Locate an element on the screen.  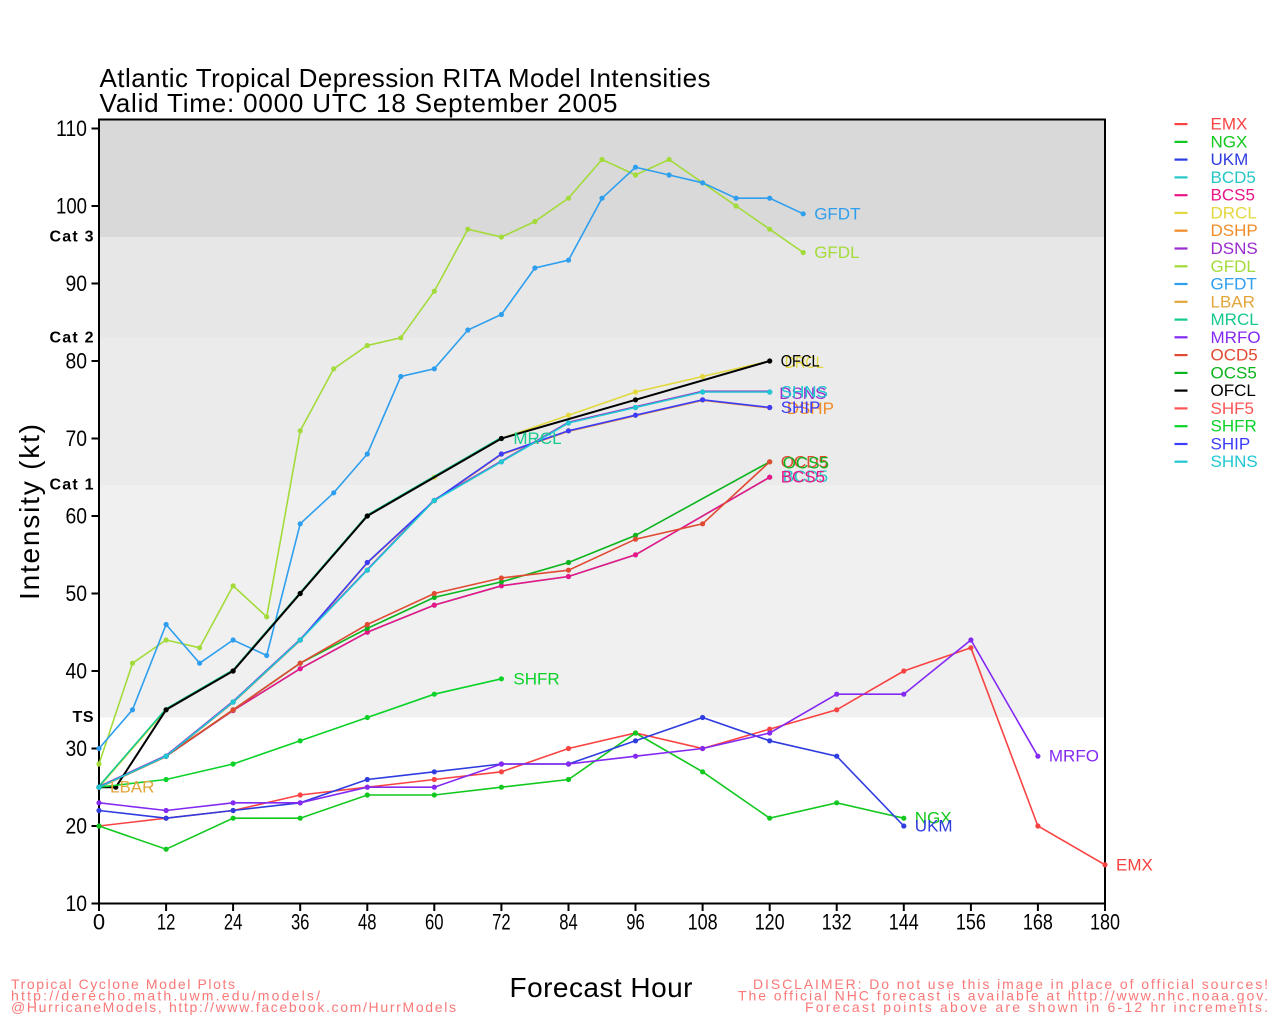
svg-text: TS is located at coordinates (83, 717).